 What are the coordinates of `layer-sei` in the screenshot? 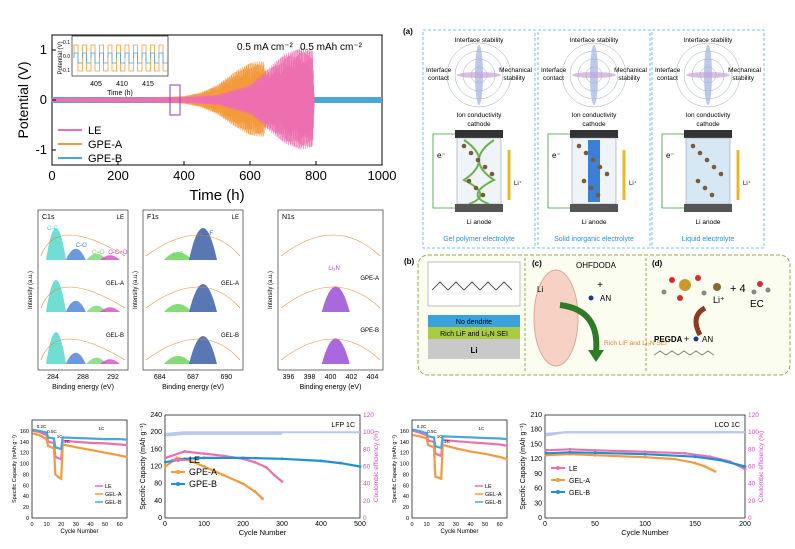 It's located at (474, 333).